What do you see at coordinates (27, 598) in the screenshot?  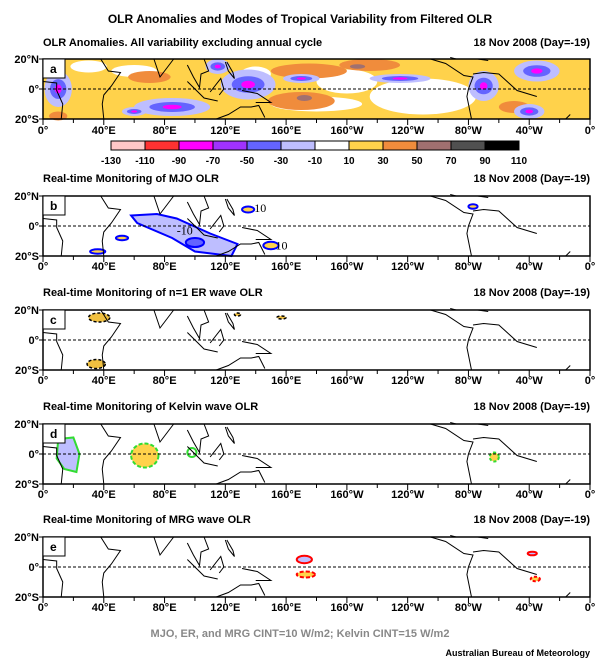 I see `lat-label: 20°S` at bounding box center [27, 598].